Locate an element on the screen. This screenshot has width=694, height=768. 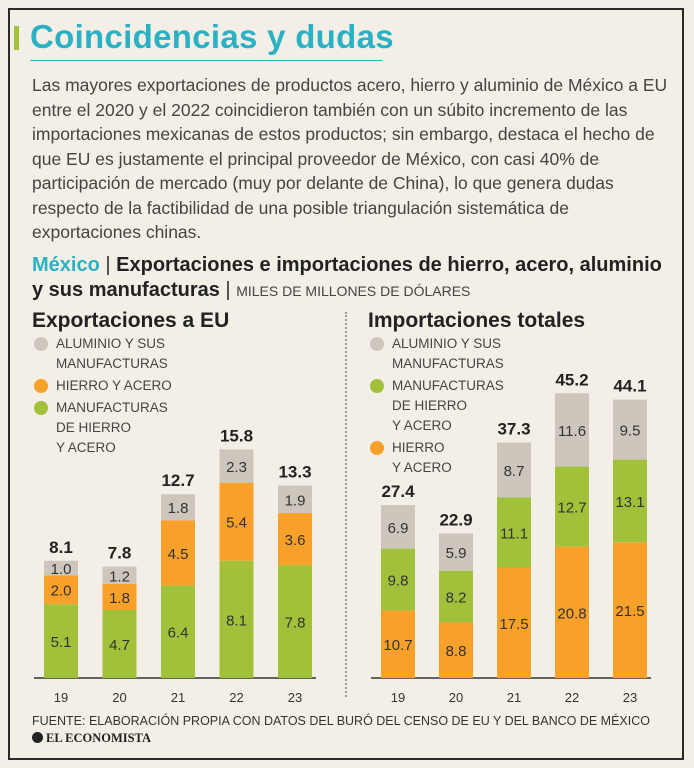
exports-tick-label-22: 22 is located at coordinates (236, 697).